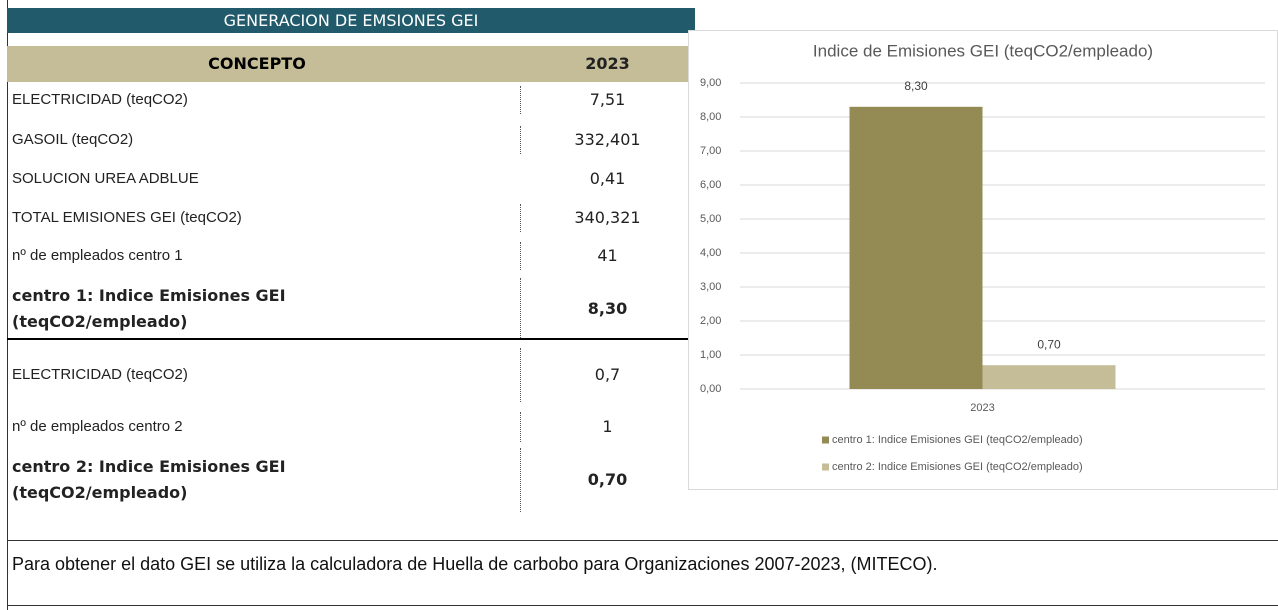 The image size is (1278, 610). I want to click on row-label: TOTAL EMISIONES GEI (teqCO2), so click(127, 217).